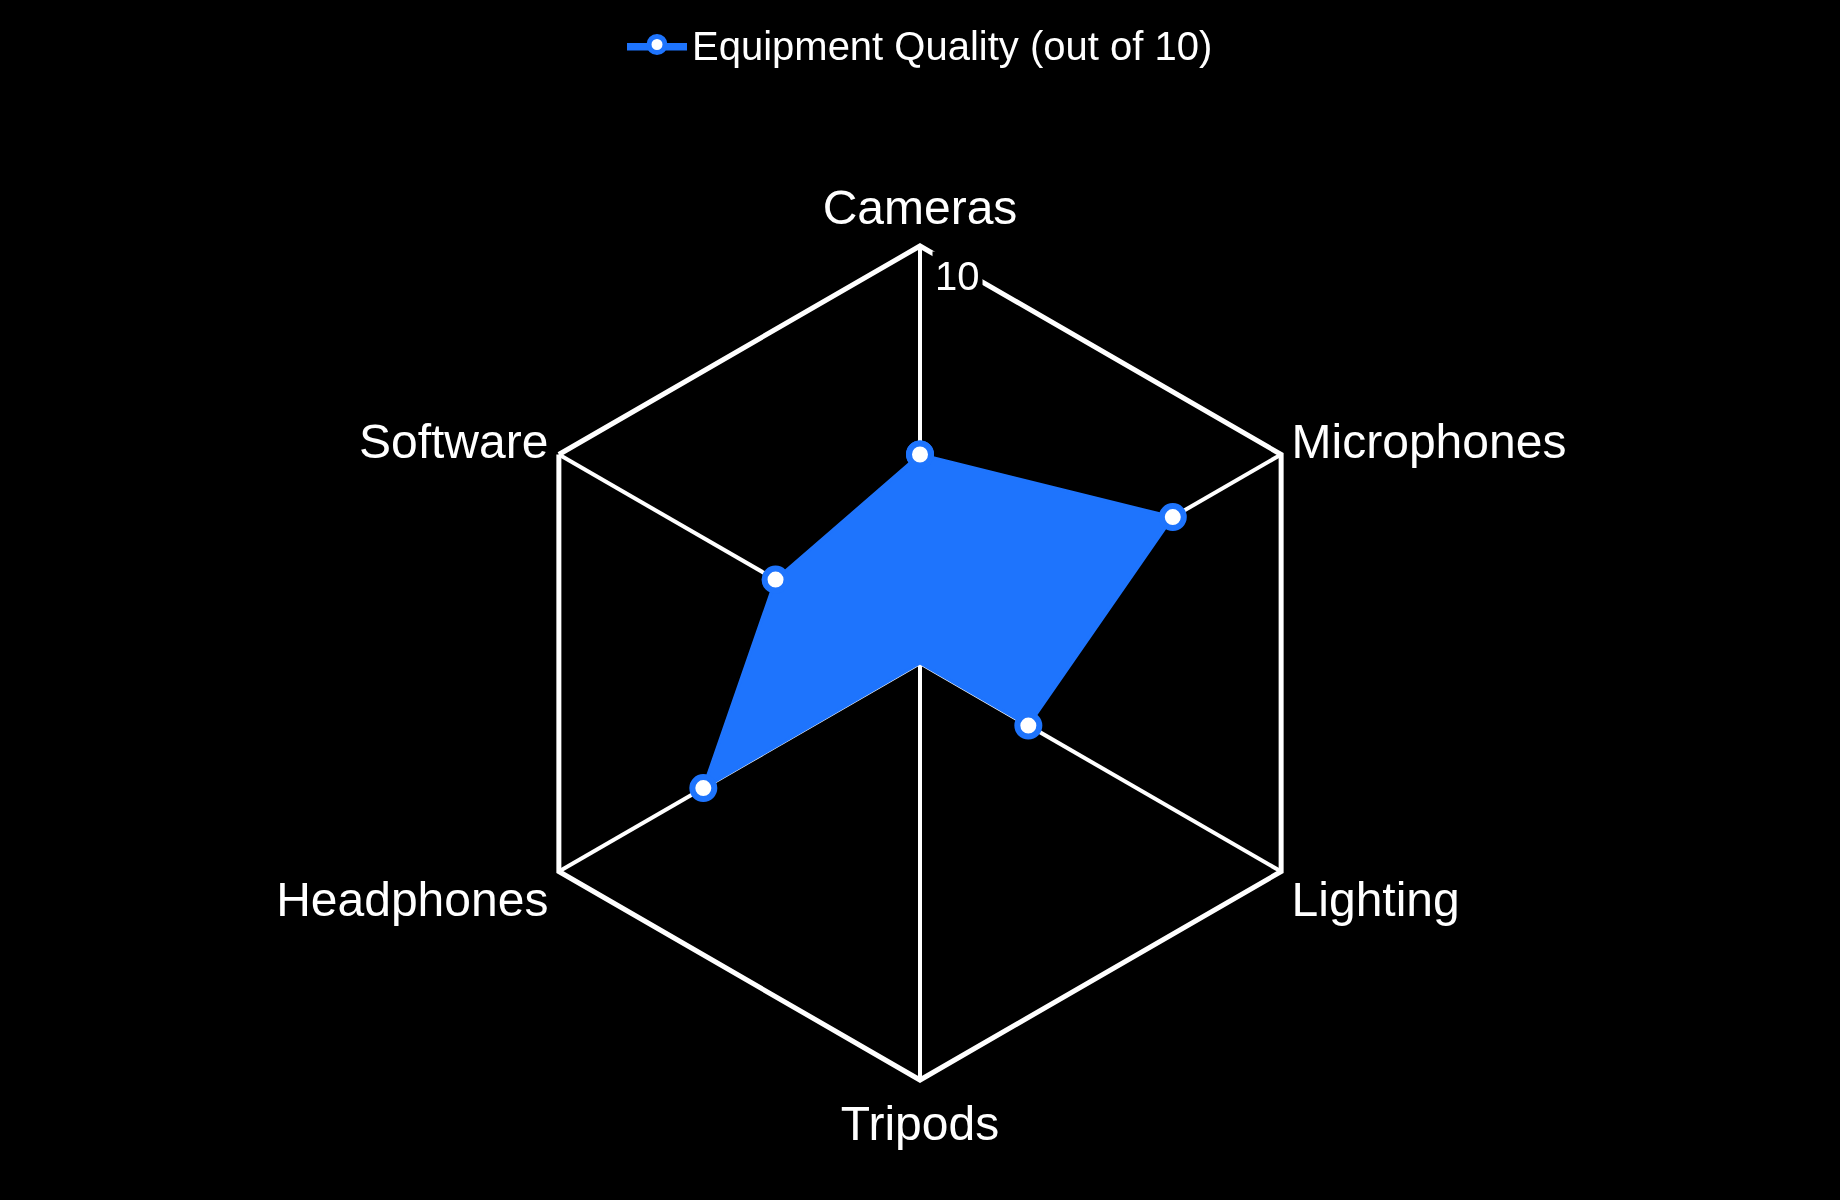  What do you see at coordinates (920, 208) in the screenshot?
I see `spoke-label: Cameras` at bounding box center [920, 208].